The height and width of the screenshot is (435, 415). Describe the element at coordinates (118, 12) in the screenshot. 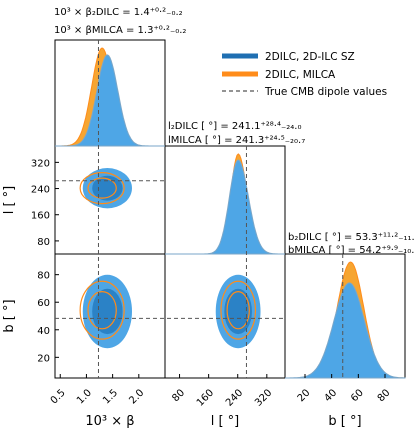

I see `title-beta-2dilc: 10³ × β₂DILC = 1.4⁺⁰·²₋₀.₂` at that location.